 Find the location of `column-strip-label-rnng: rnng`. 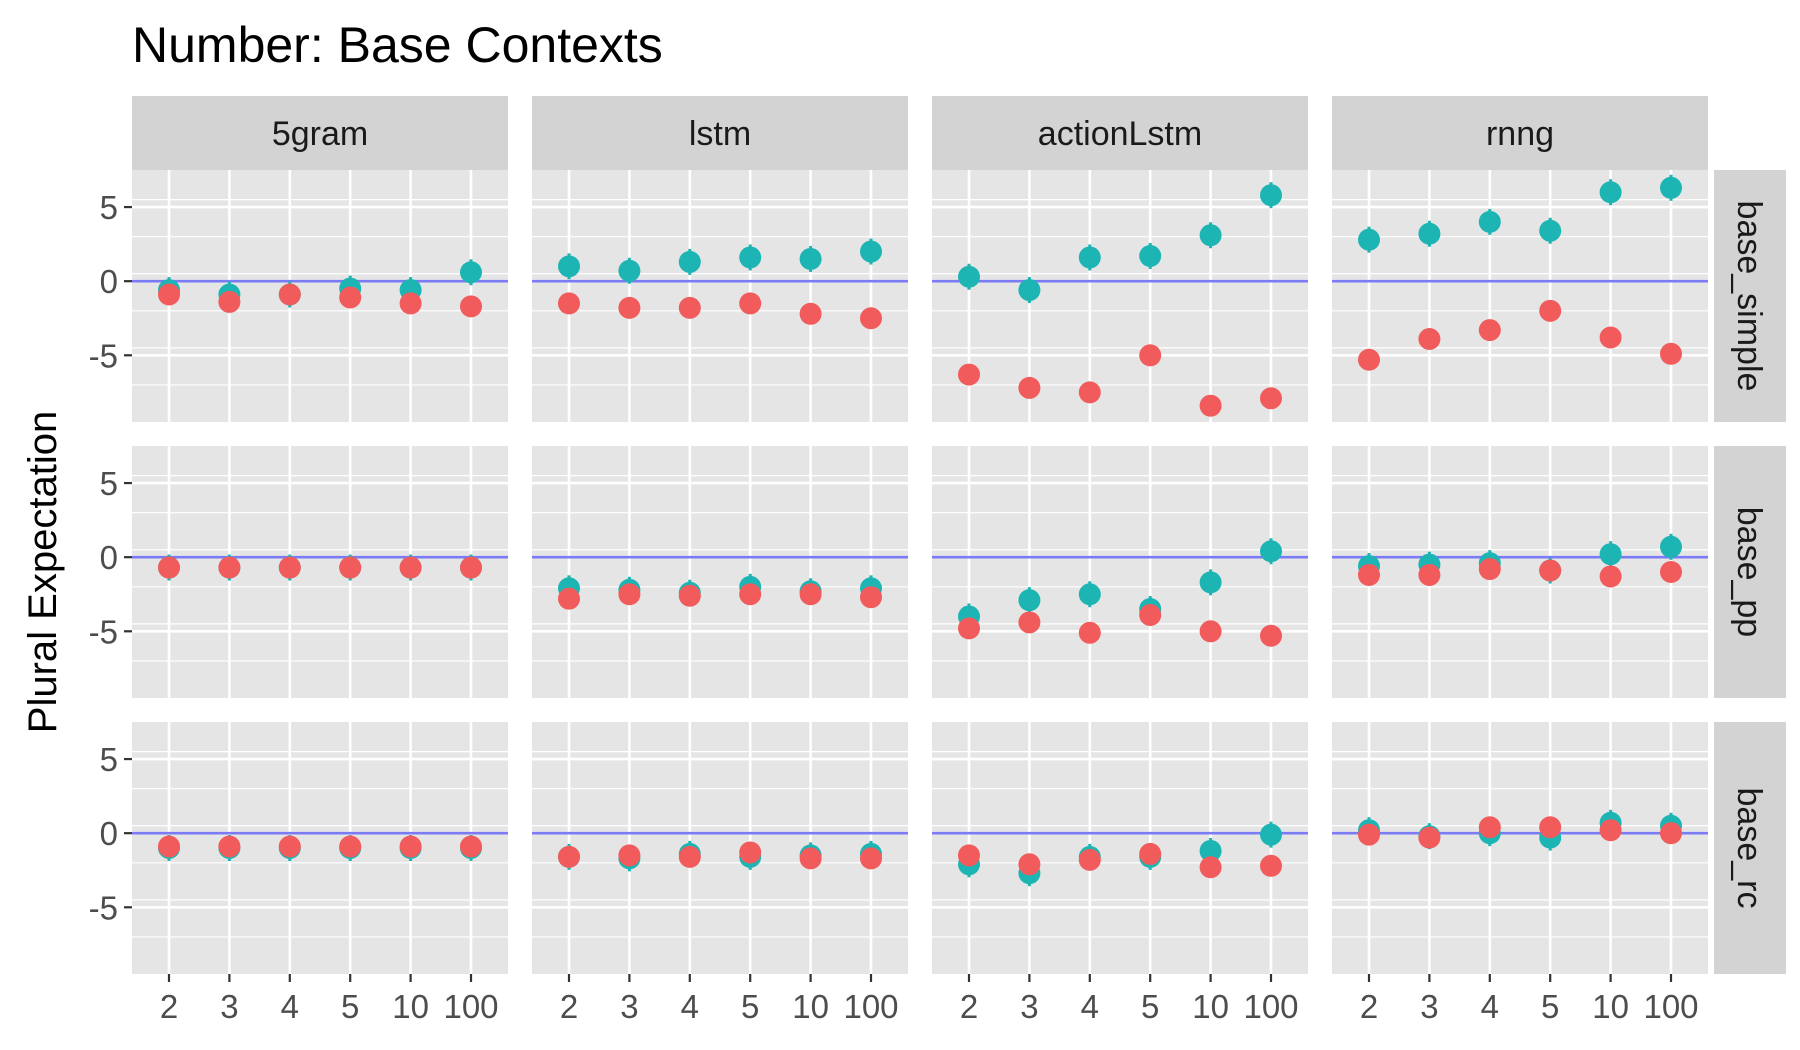

column-strip-label-rnng: rnng is located at coordinates (1520, 134).